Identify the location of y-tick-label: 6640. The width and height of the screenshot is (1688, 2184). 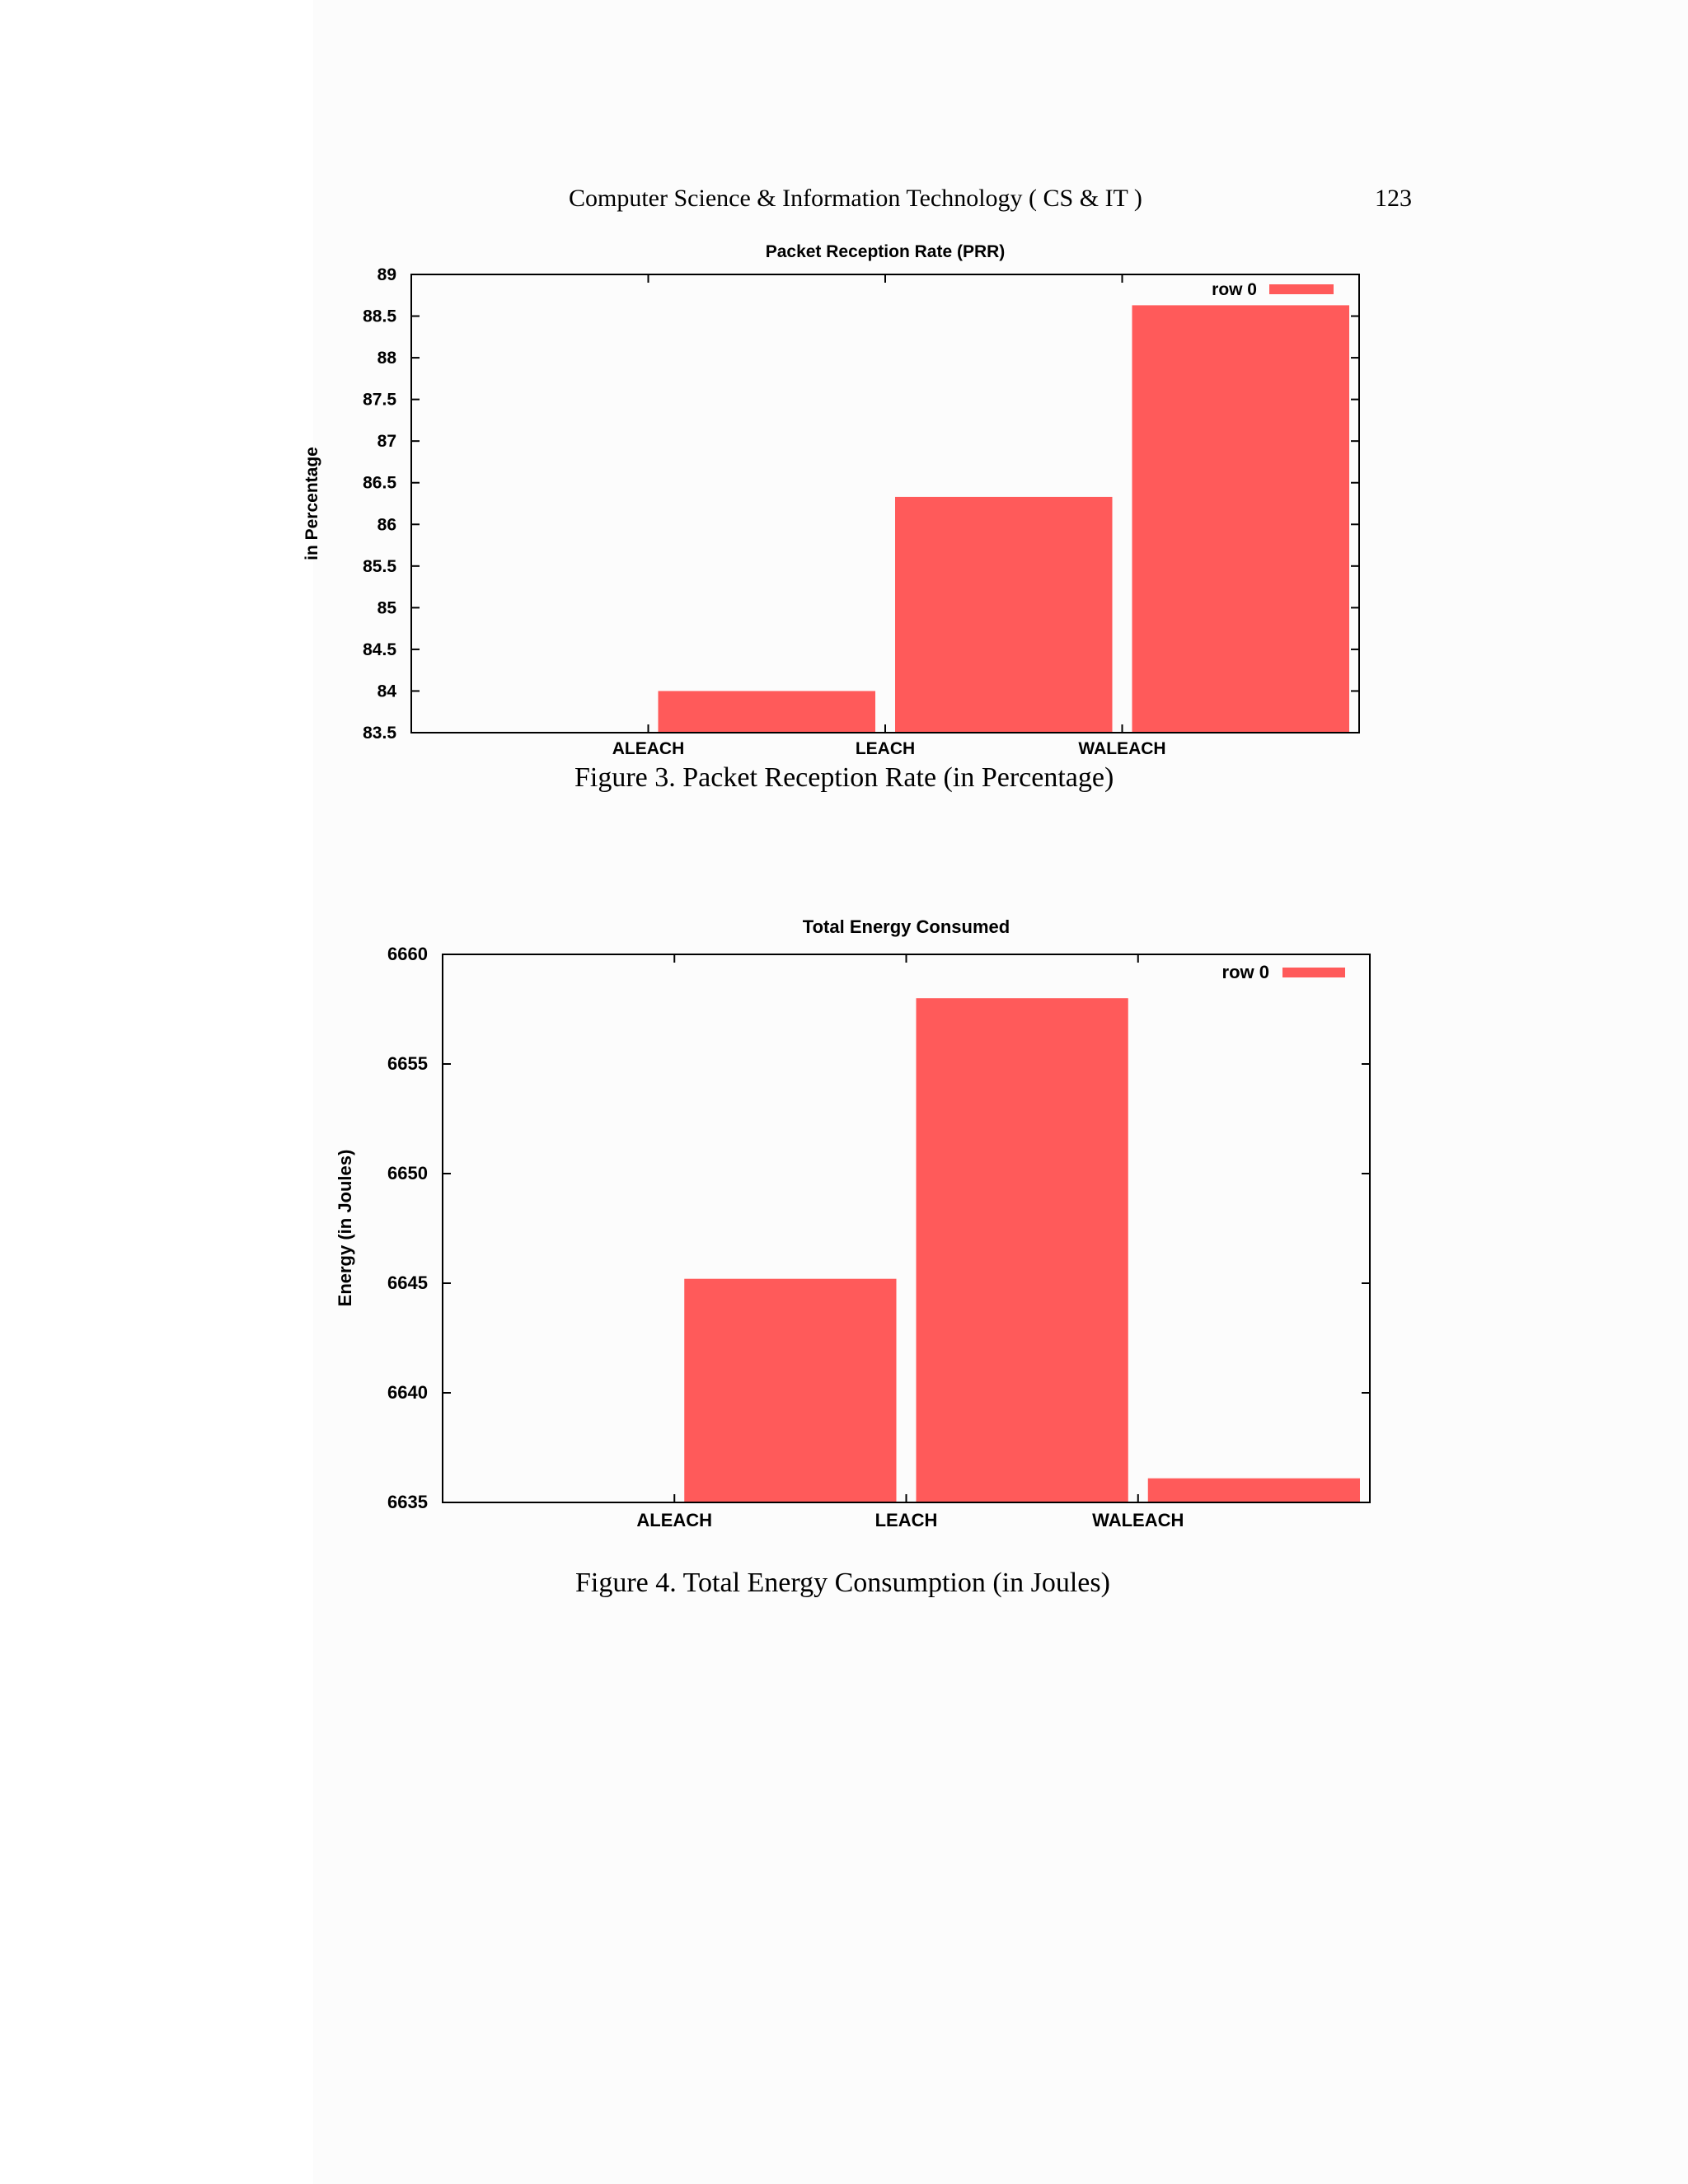
(407, 1392).